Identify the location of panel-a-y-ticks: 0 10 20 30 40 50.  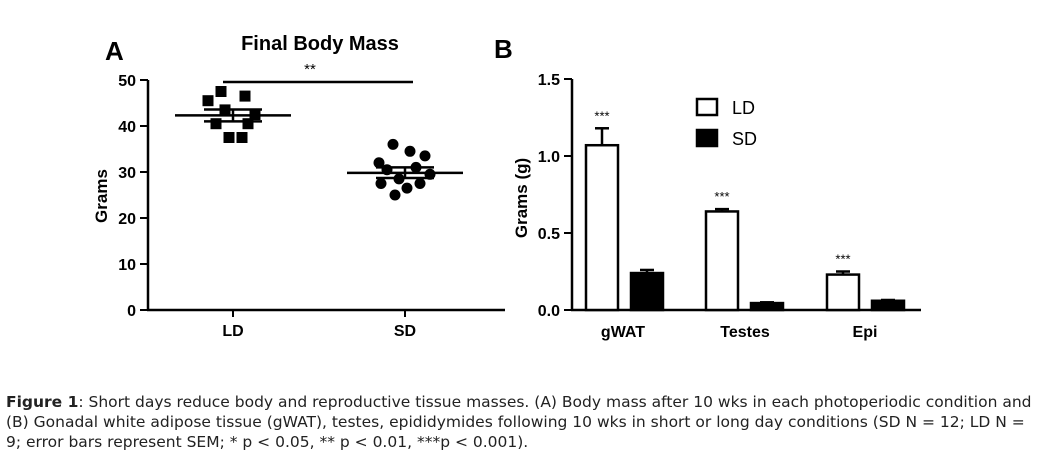
(133, 196).